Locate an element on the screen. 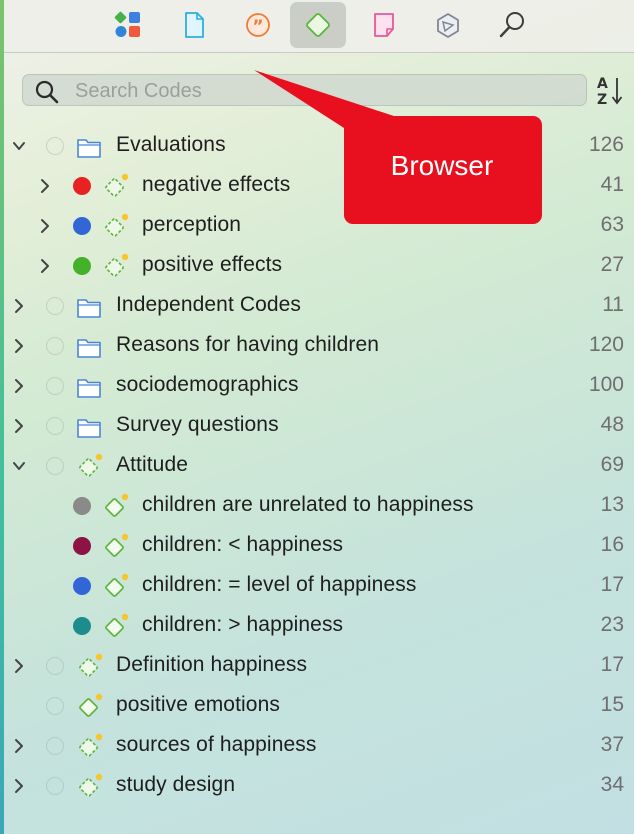  tree-row-count: 27 is located at coordinates (612, 264).